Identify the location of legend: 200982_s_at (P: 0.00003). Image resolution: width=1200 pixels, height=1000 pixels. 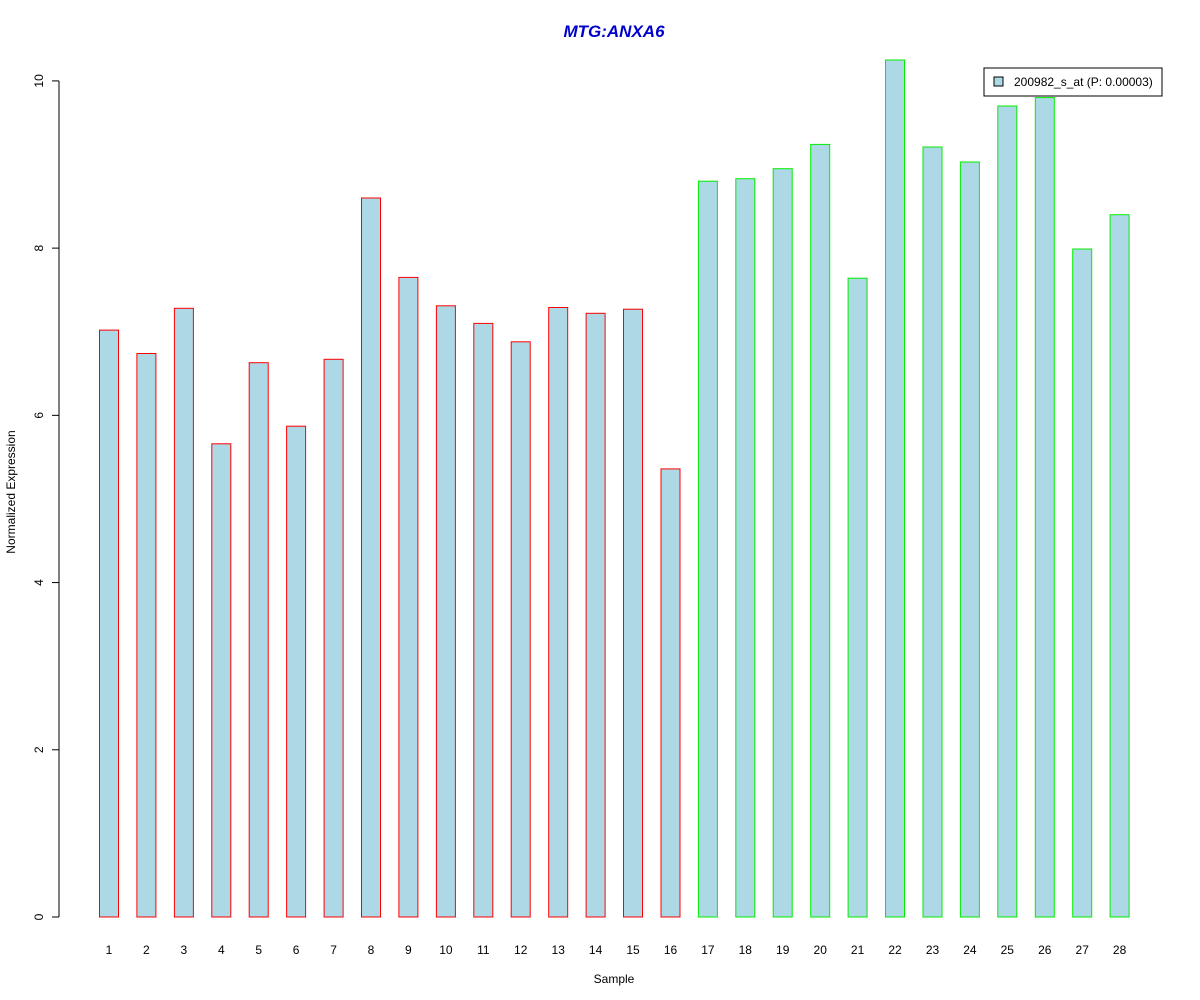
(1073, 82).